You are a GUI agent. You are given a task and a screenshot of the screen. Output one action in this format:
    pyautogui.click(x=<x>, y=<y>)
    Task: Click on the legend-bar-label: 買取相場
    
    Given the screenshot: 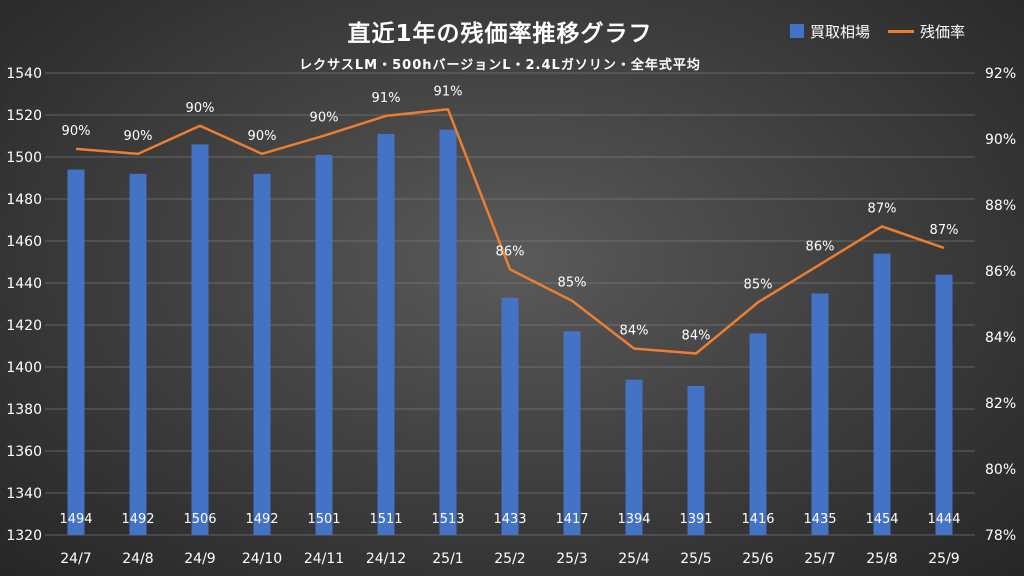 What is the action you would take?
    pyautogui.click(x=840, y=31)
    